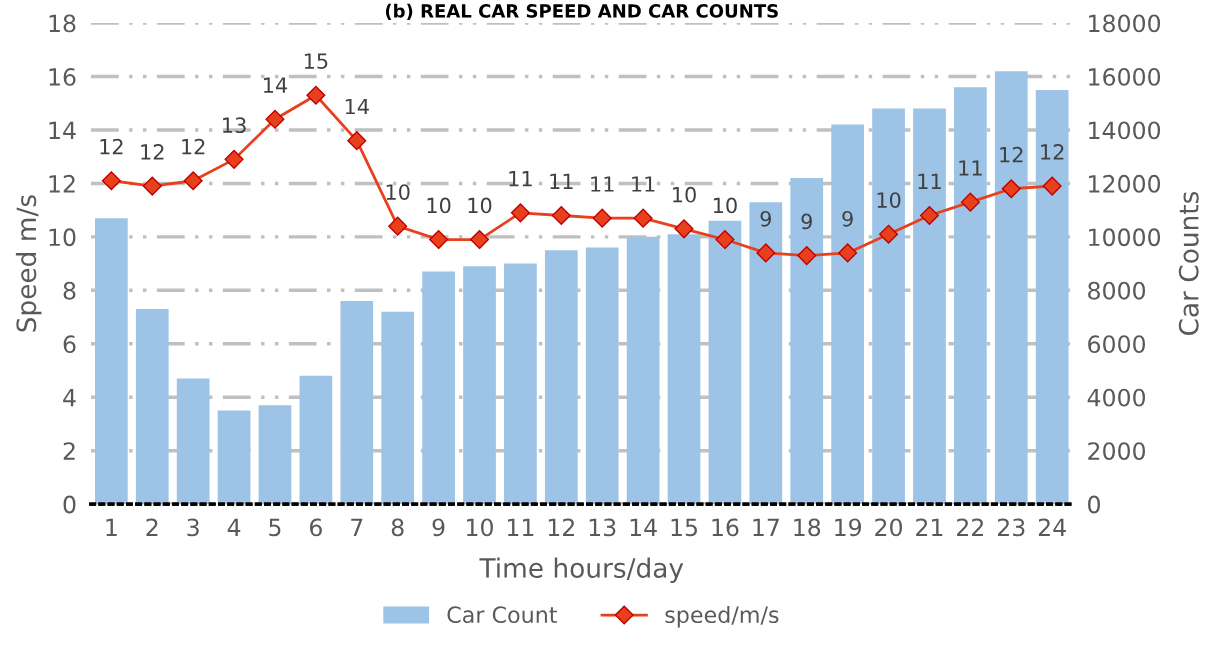 Image resolution: width=1212 pixels, height=659 pixels. What do you see at coordinates (1125, 23) in the screenshot?
I see `y2-tick-label: 18000` at bounding box center [1125, 23].